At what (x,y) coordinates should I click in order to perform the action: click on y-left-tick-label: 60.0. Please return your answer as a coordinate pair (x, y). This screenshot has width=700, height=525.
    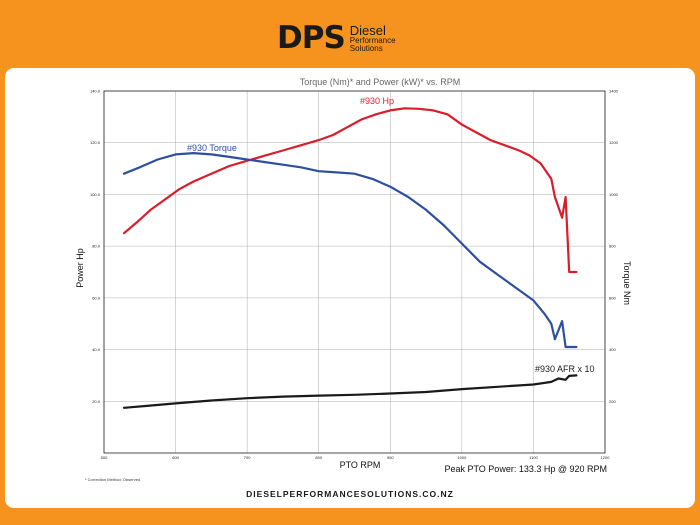
    Looking at the image, I should click on (96, 297).